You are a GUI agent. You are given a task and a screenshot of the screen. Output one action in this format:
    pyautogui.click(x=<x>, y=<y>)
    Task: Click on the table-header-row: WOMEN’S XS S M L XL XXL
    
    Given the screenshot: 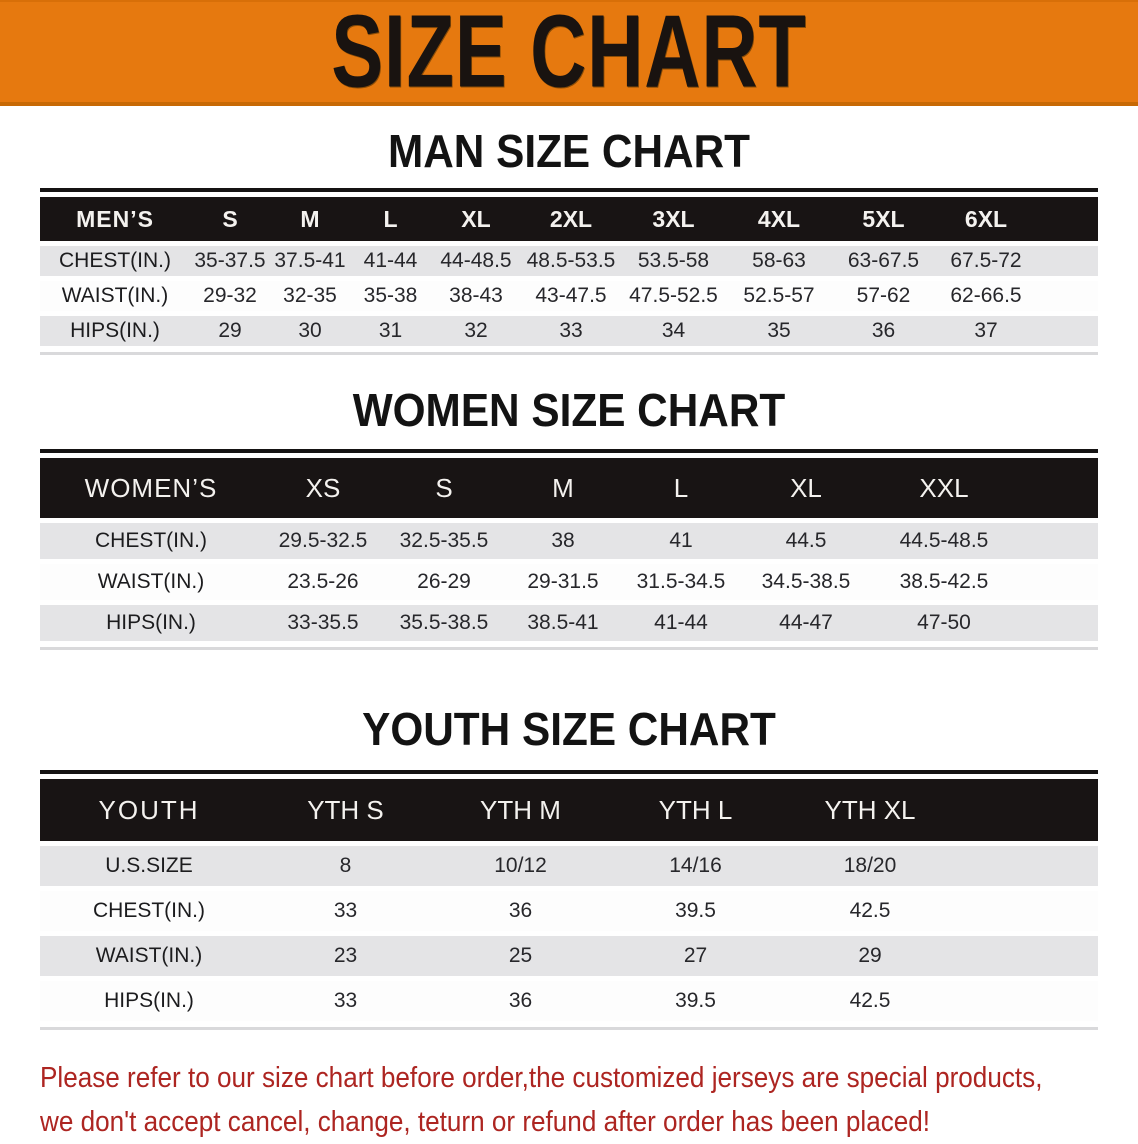 What is the action you would take?
    pyautogui.click(x=569, y=488)
    